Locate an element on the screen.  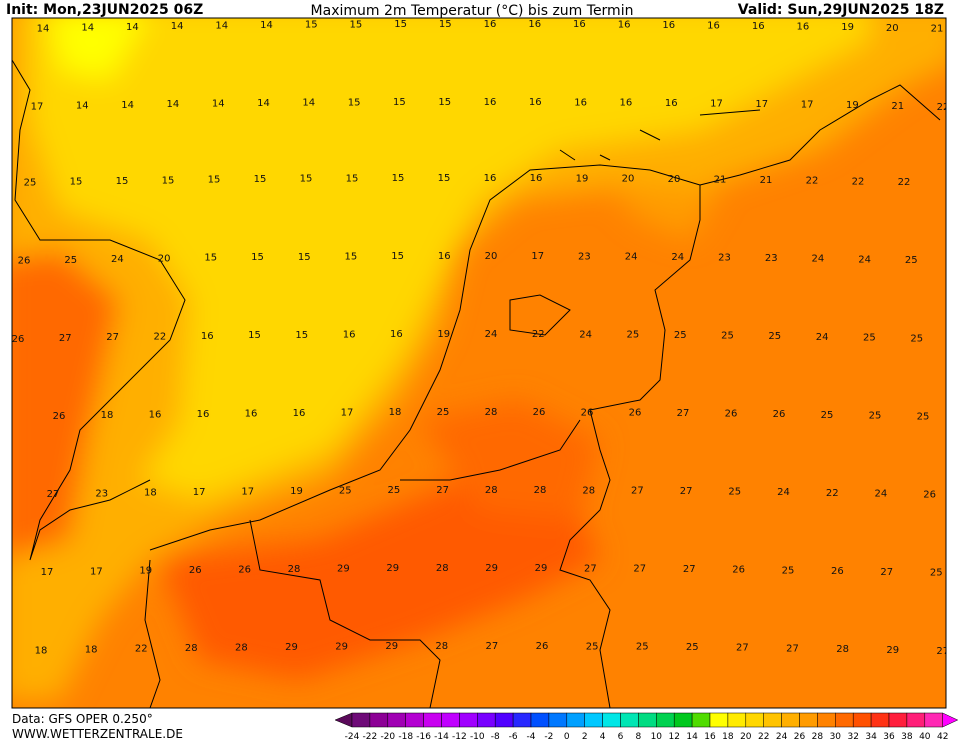
colorbar-label: -16 is located at coordinates (423, 736).